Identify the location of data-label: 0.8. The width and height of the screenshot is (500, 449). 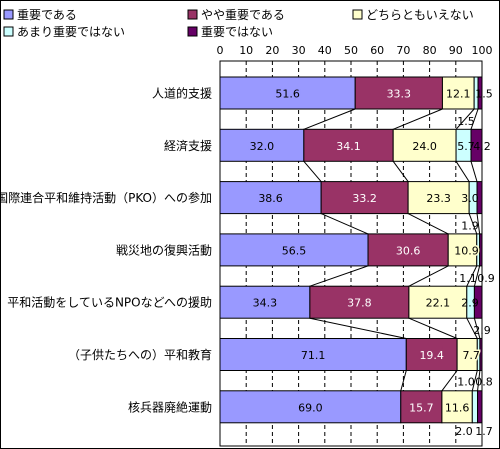
(484, 382).